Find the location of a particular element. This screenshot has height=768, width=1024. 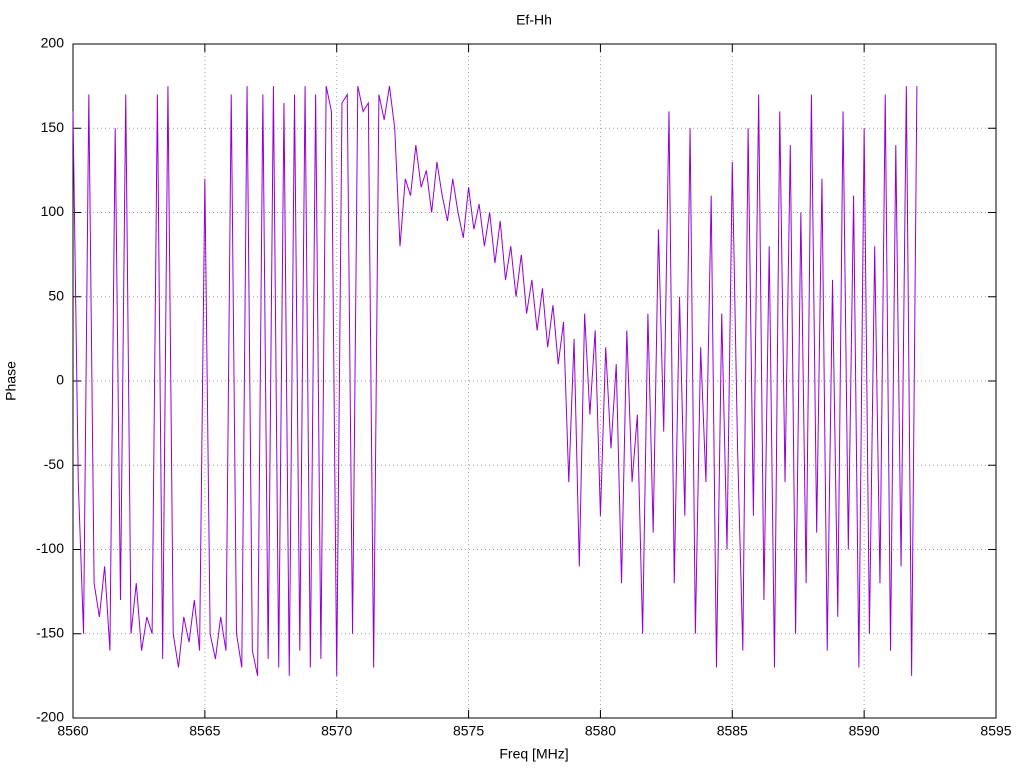

y-axis-label: Phase is located at coordinates (11, 381).